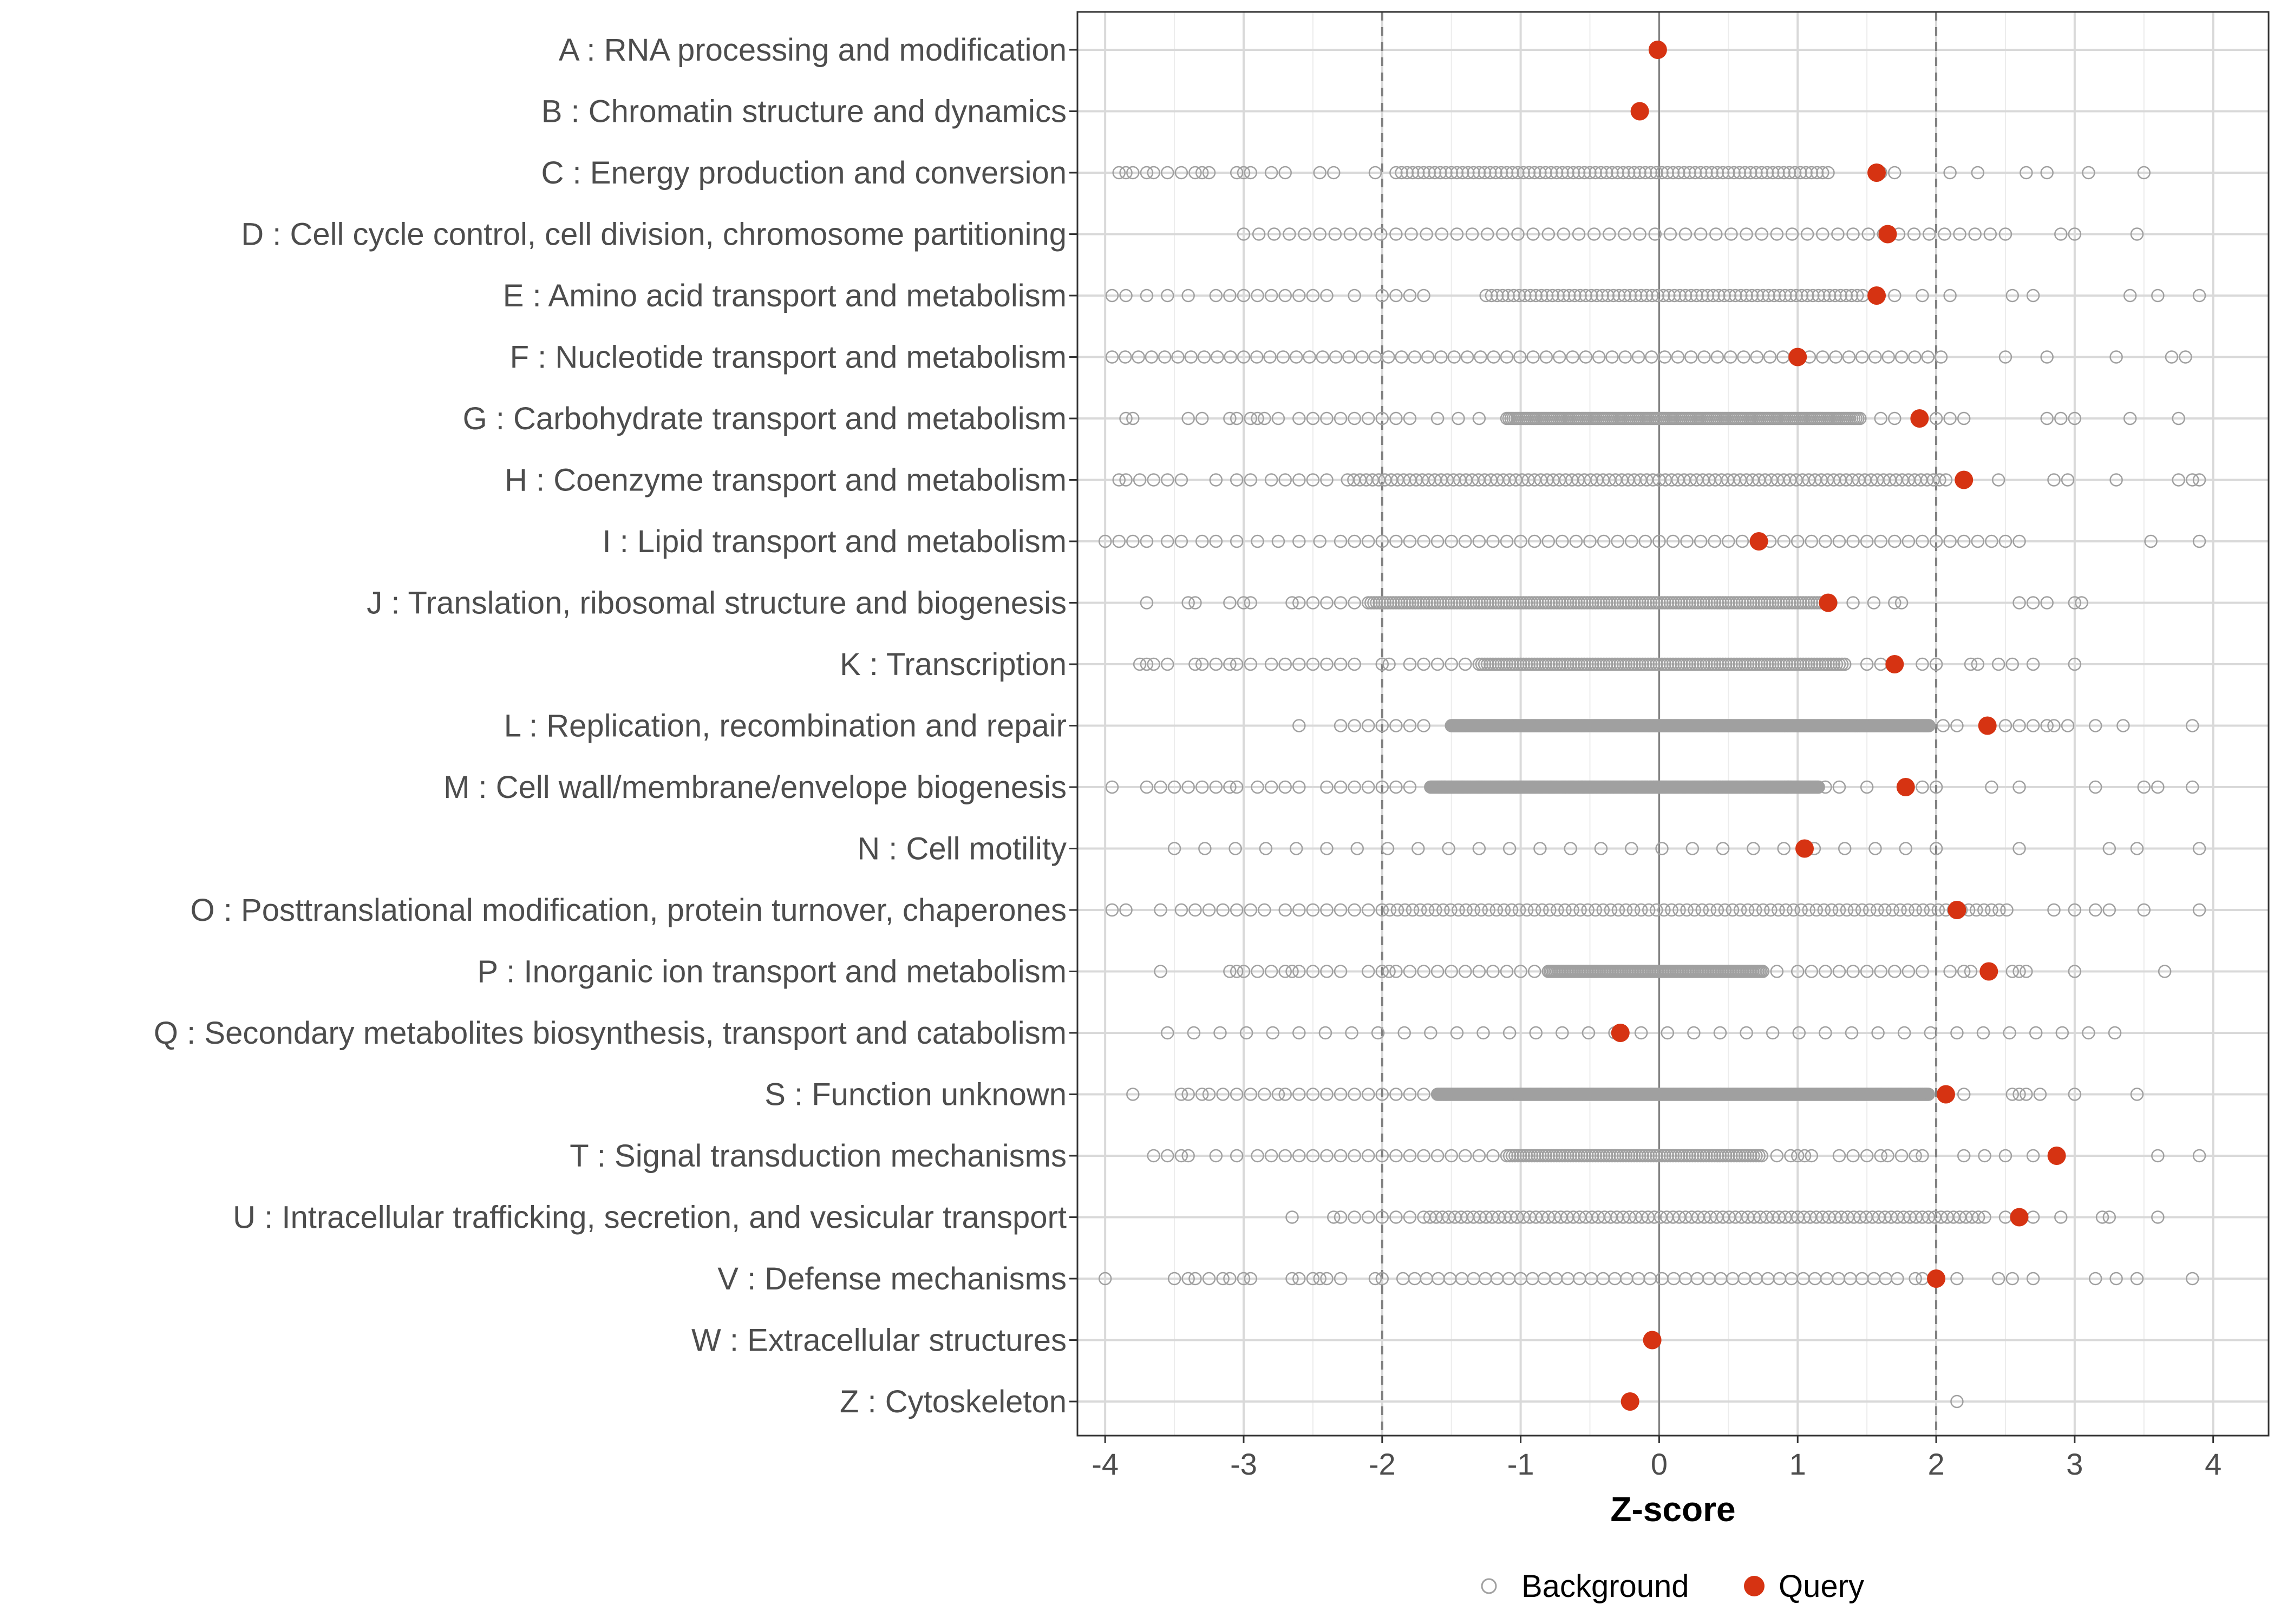 The image size is (2274, 1624). Describe the element at coordinates (1657, 1458) in the screenshot. I see `x-axis-ticks: -4 -3 -2 -1 0 1 2 3 4` at that location.